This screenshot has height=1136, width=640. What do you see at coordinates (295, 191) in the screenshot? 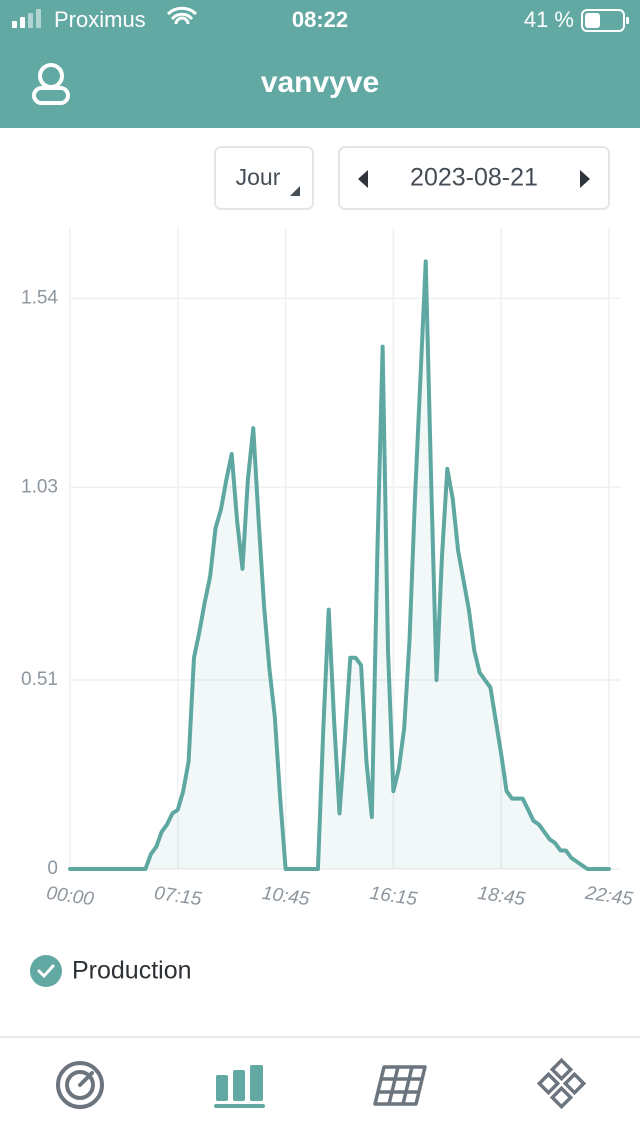
I see `select-caret` at bounding box center [295, 191].